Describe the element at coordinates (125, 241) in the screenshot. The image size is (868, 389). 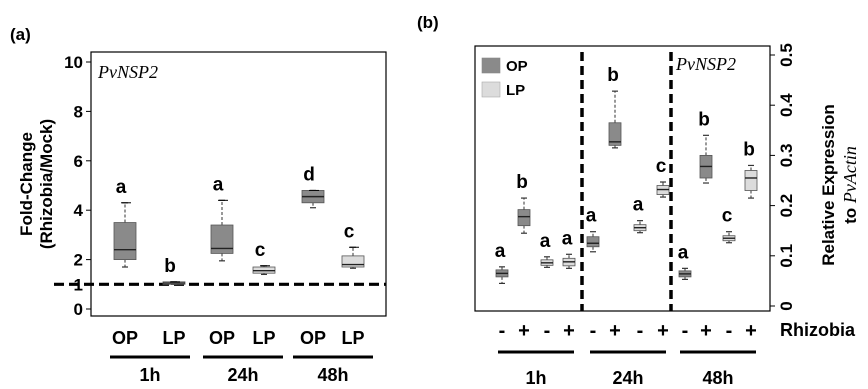
I see `panel-a-box-1-box` at that location.